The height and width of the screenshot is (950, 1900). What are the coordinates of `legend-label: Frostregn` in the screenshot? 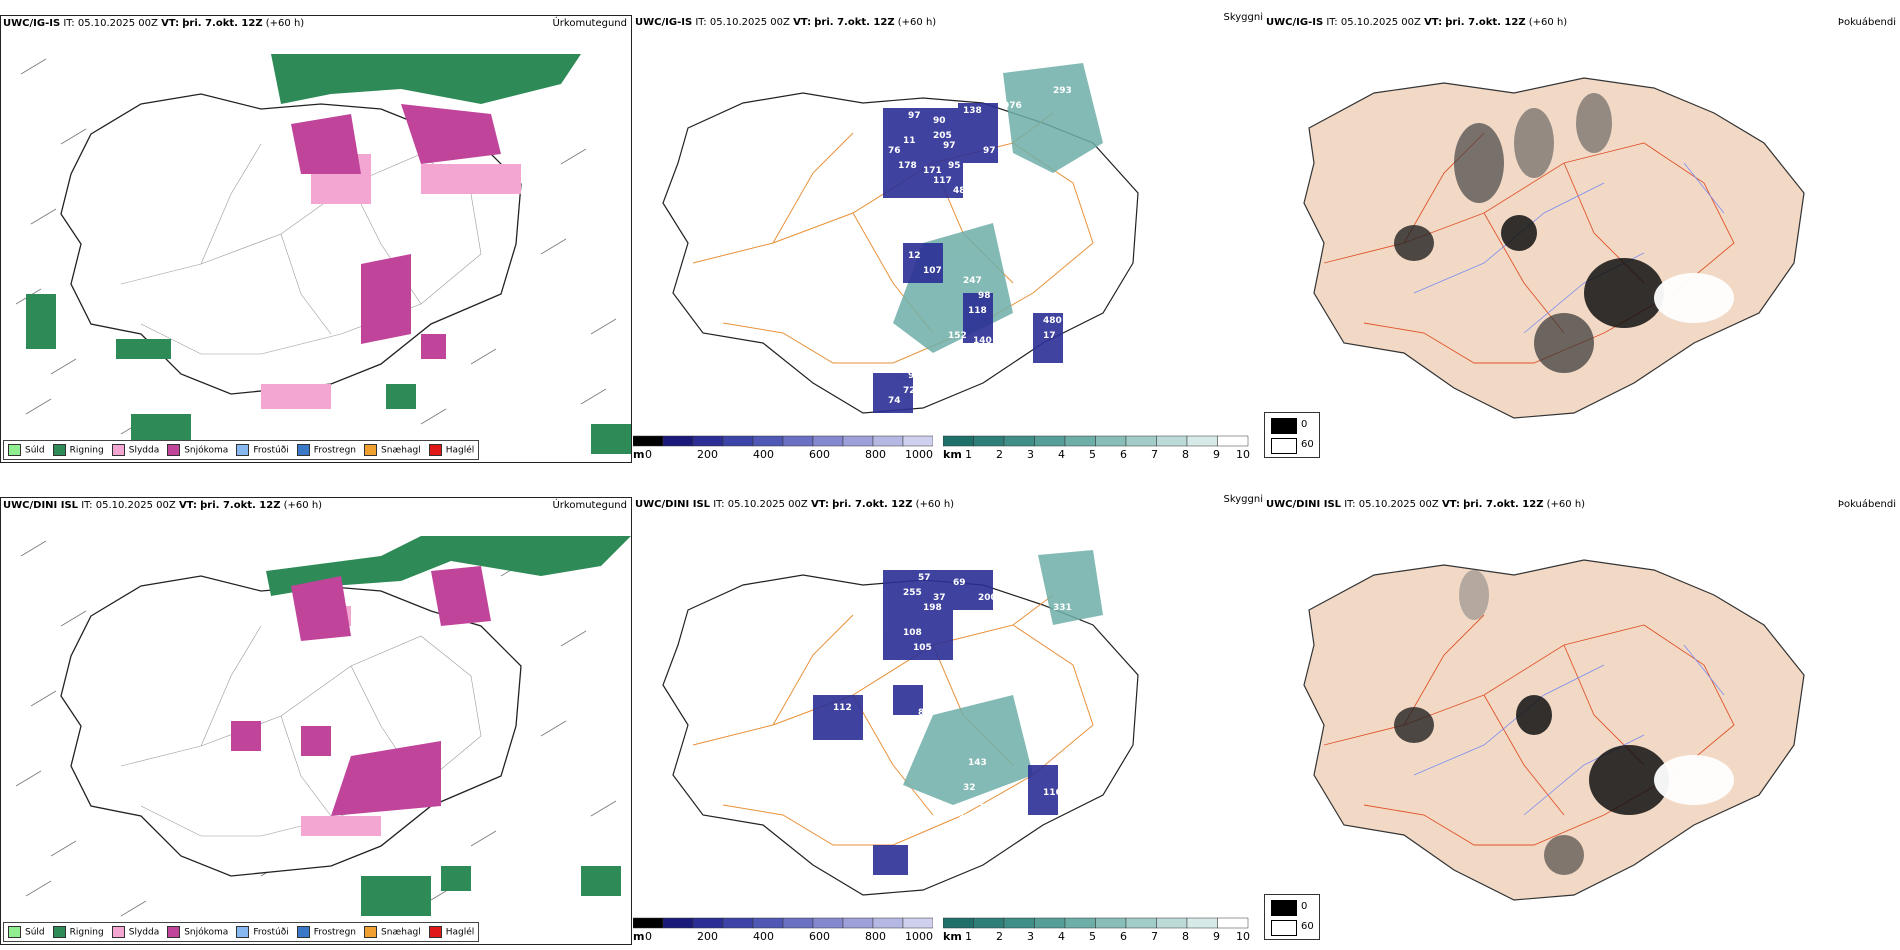 It's located at (335, 450).